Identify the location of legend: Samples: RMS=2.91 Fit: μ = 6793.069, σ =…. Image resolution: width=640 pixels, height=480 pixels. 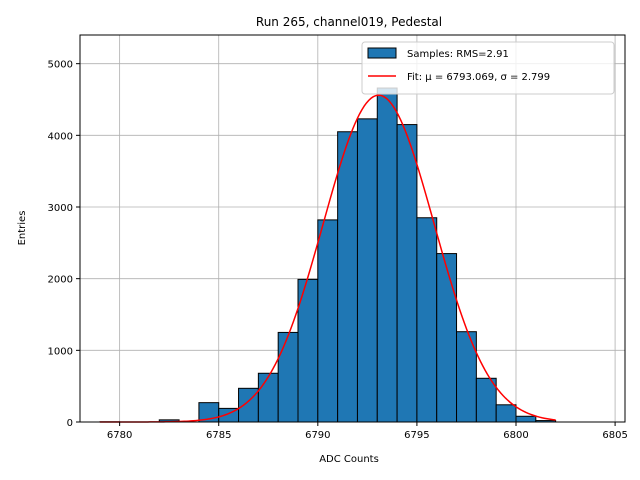
(488, 68).